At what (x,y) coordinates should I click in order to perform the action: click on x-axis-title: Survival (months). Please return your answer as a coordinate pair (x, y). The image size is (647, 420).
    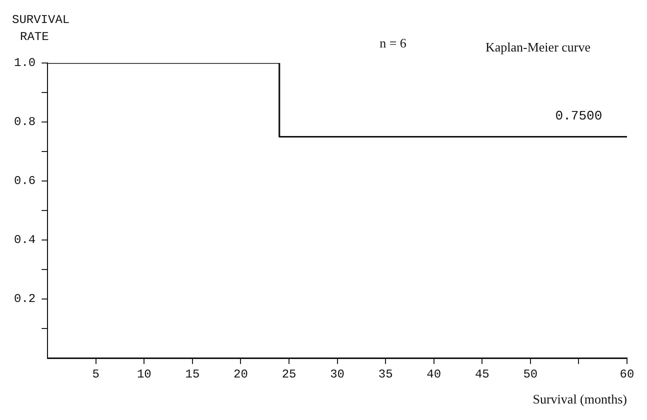
    Looking at the image, I should click on (579, 399).